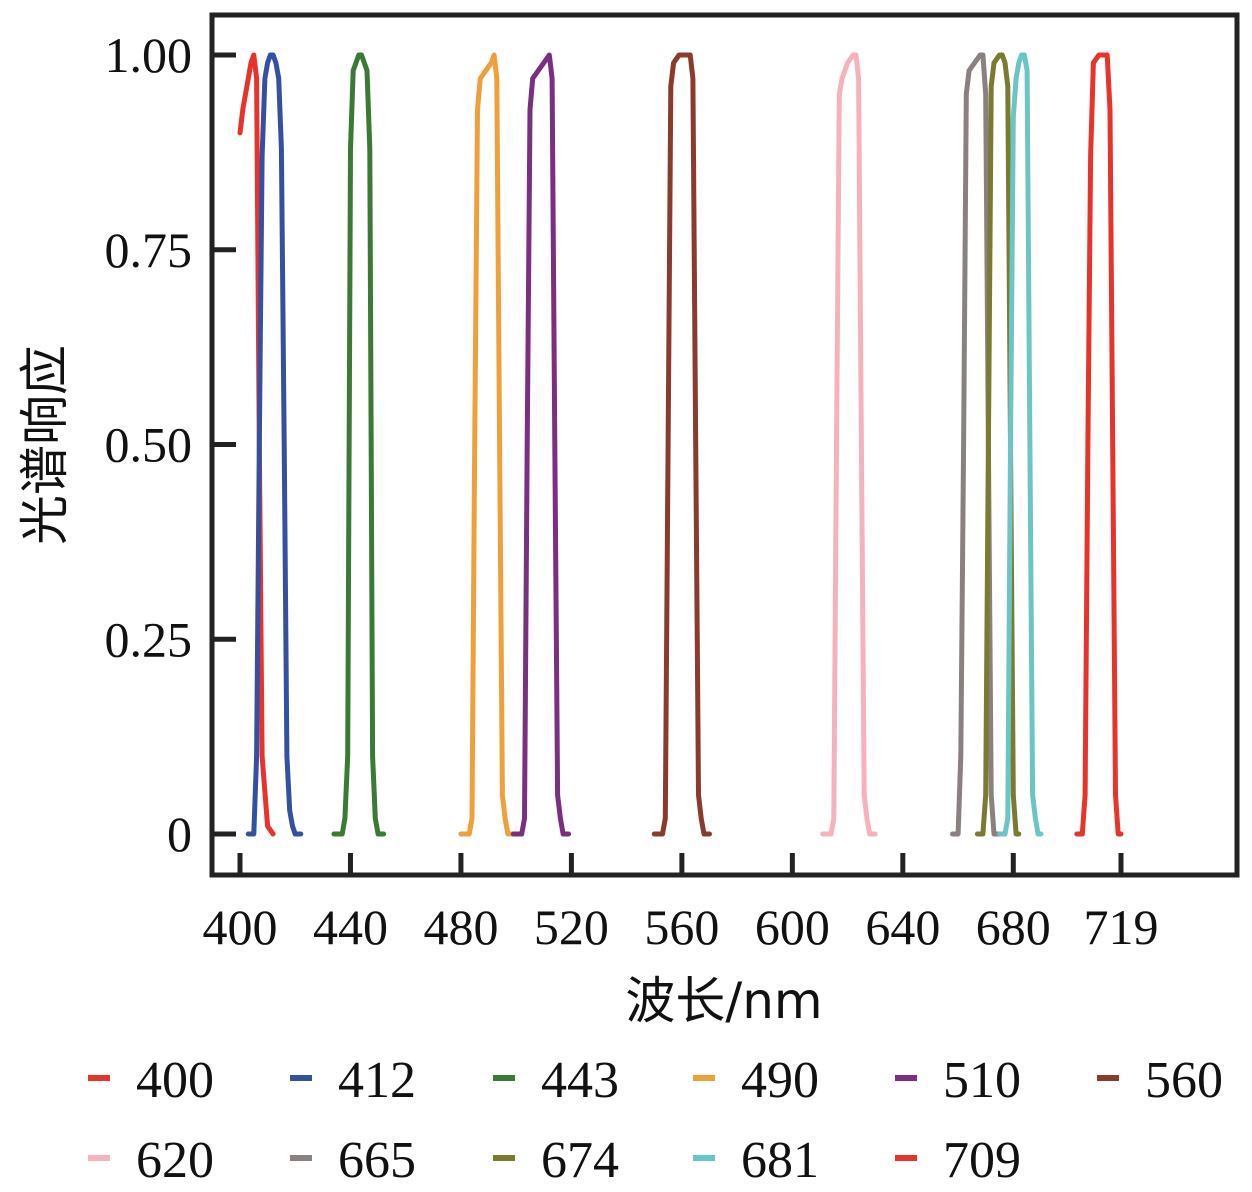  What do you see at coordinates (902, 927) in the screenshot?
I see `x-tick-label-640: 640` at bounding box center [902, 927].